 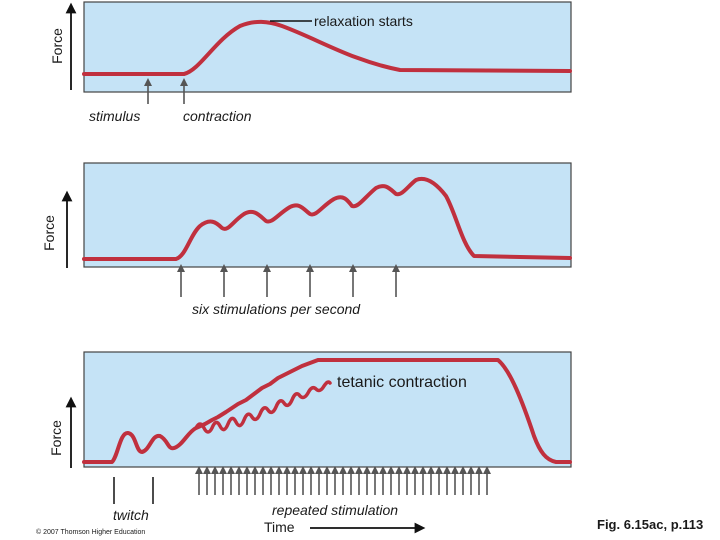 What do you see at coordinates (327, 47) in the screenshot?
I see `panel-a-twitch-curve` at bounding box center [327, 47].